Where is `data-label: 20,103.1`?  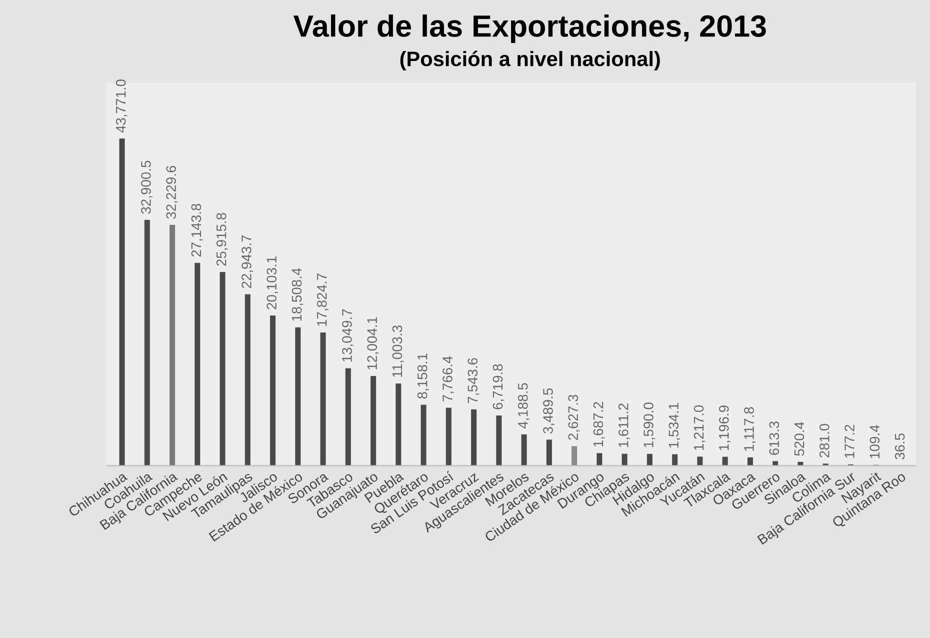 data-label: 20,103.1 is located at coordinates (272, 283).